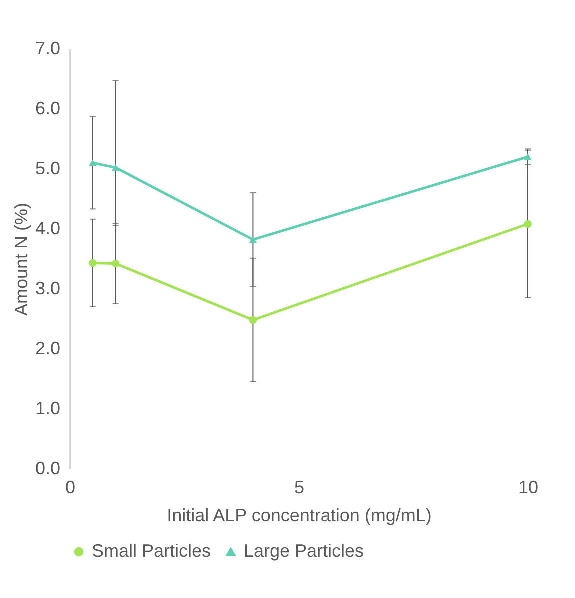 Image resolution: width=575 pixels, height=598 pixels. What do you see at coordinates (21, 259) in the screenshot?
I see `y-axis-title: Amount N (%)` at bounding box center [21, 259].